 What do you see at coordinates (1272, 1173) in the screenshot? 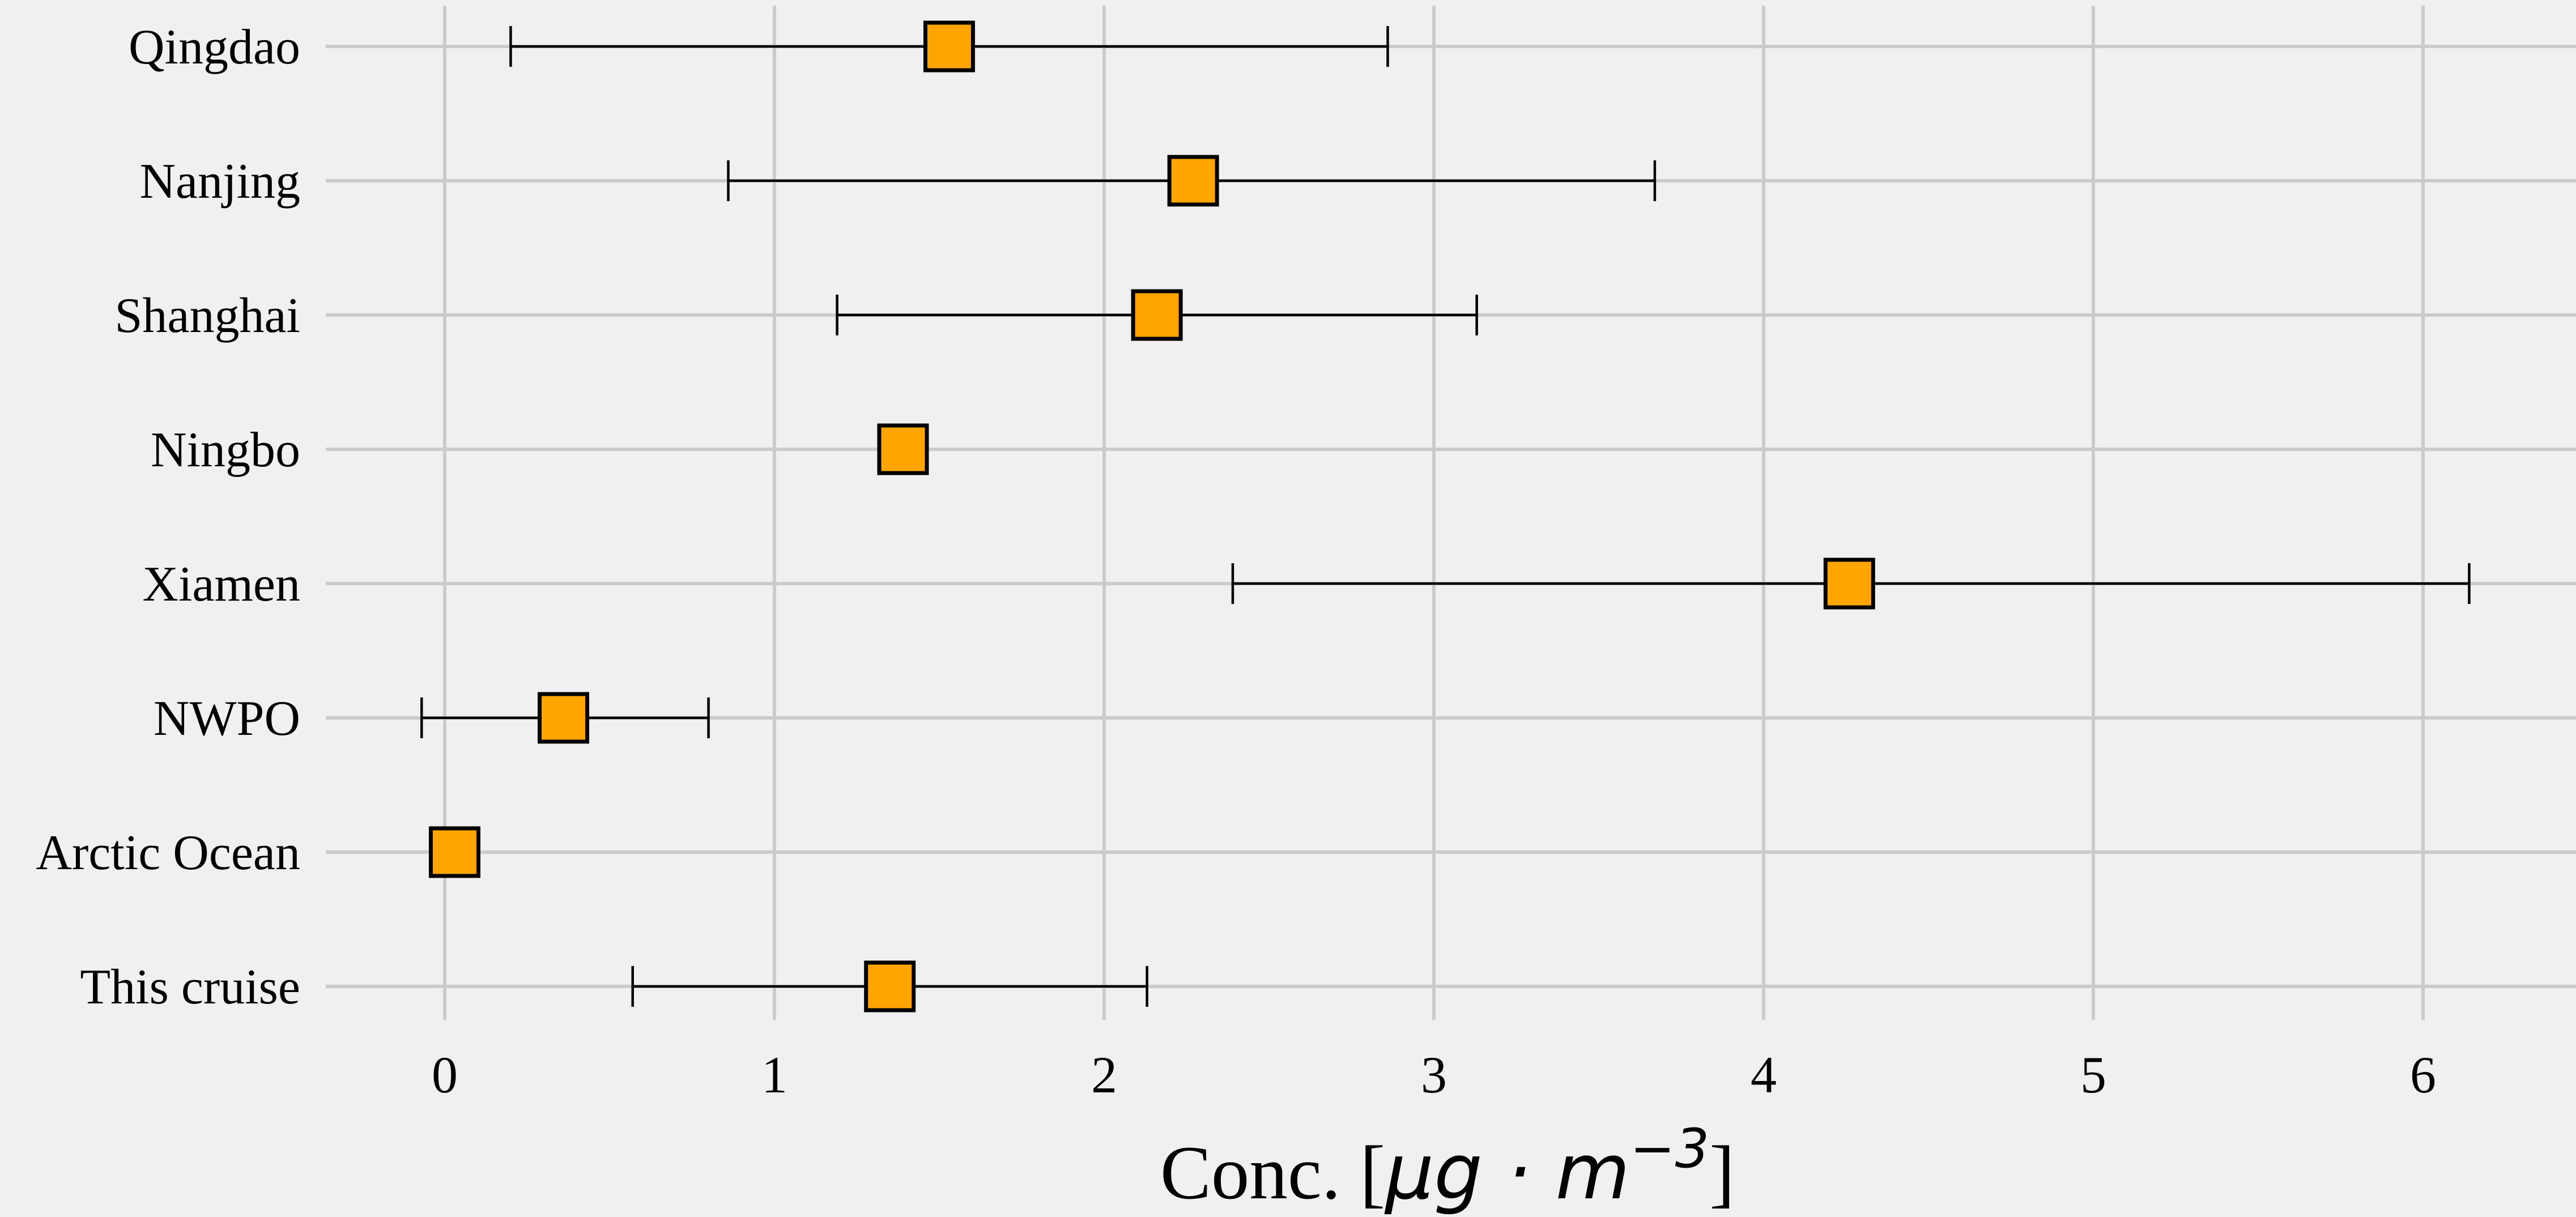
I see `x-axis-title-prefix: Conc. [` at bounding box center [1272, 1173].